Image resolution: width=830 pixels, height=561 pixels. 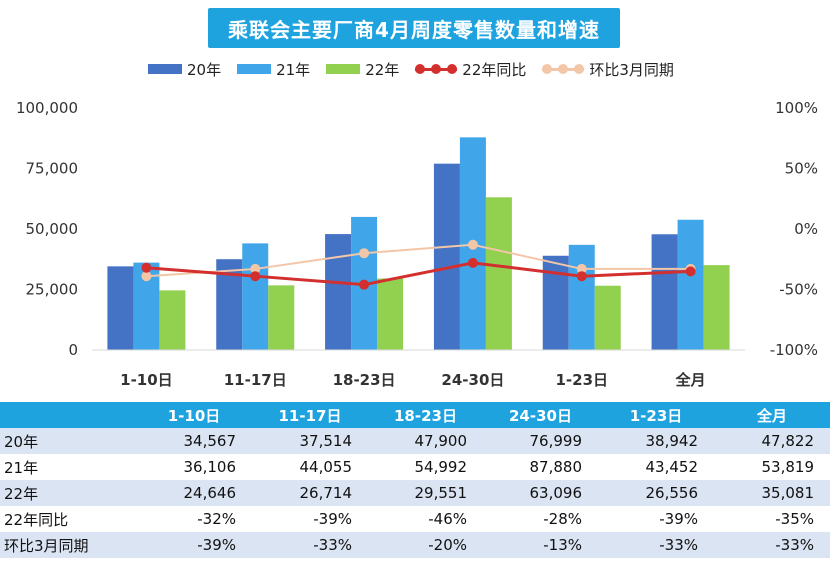 What do you see at coordinates (281, 317) in the screenshot?
I see `bar-22年-11-17日` at bounding box center [281, 317].